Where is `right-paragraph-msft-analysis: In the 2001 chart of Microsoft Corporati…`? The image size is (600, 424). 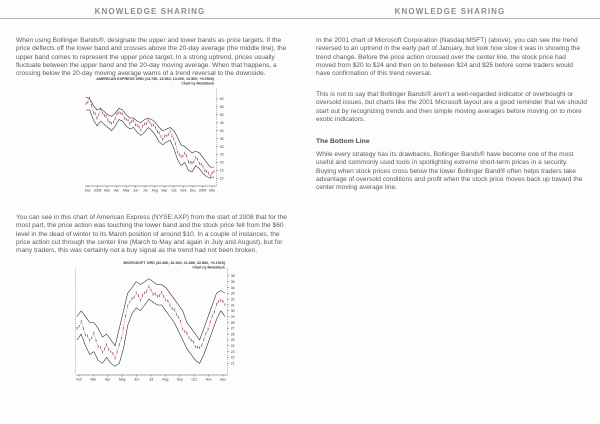 right-paragraph-msft-analysis: In the 2001 chart of Microsoft Corporati… is located at coordinates (448, 57).